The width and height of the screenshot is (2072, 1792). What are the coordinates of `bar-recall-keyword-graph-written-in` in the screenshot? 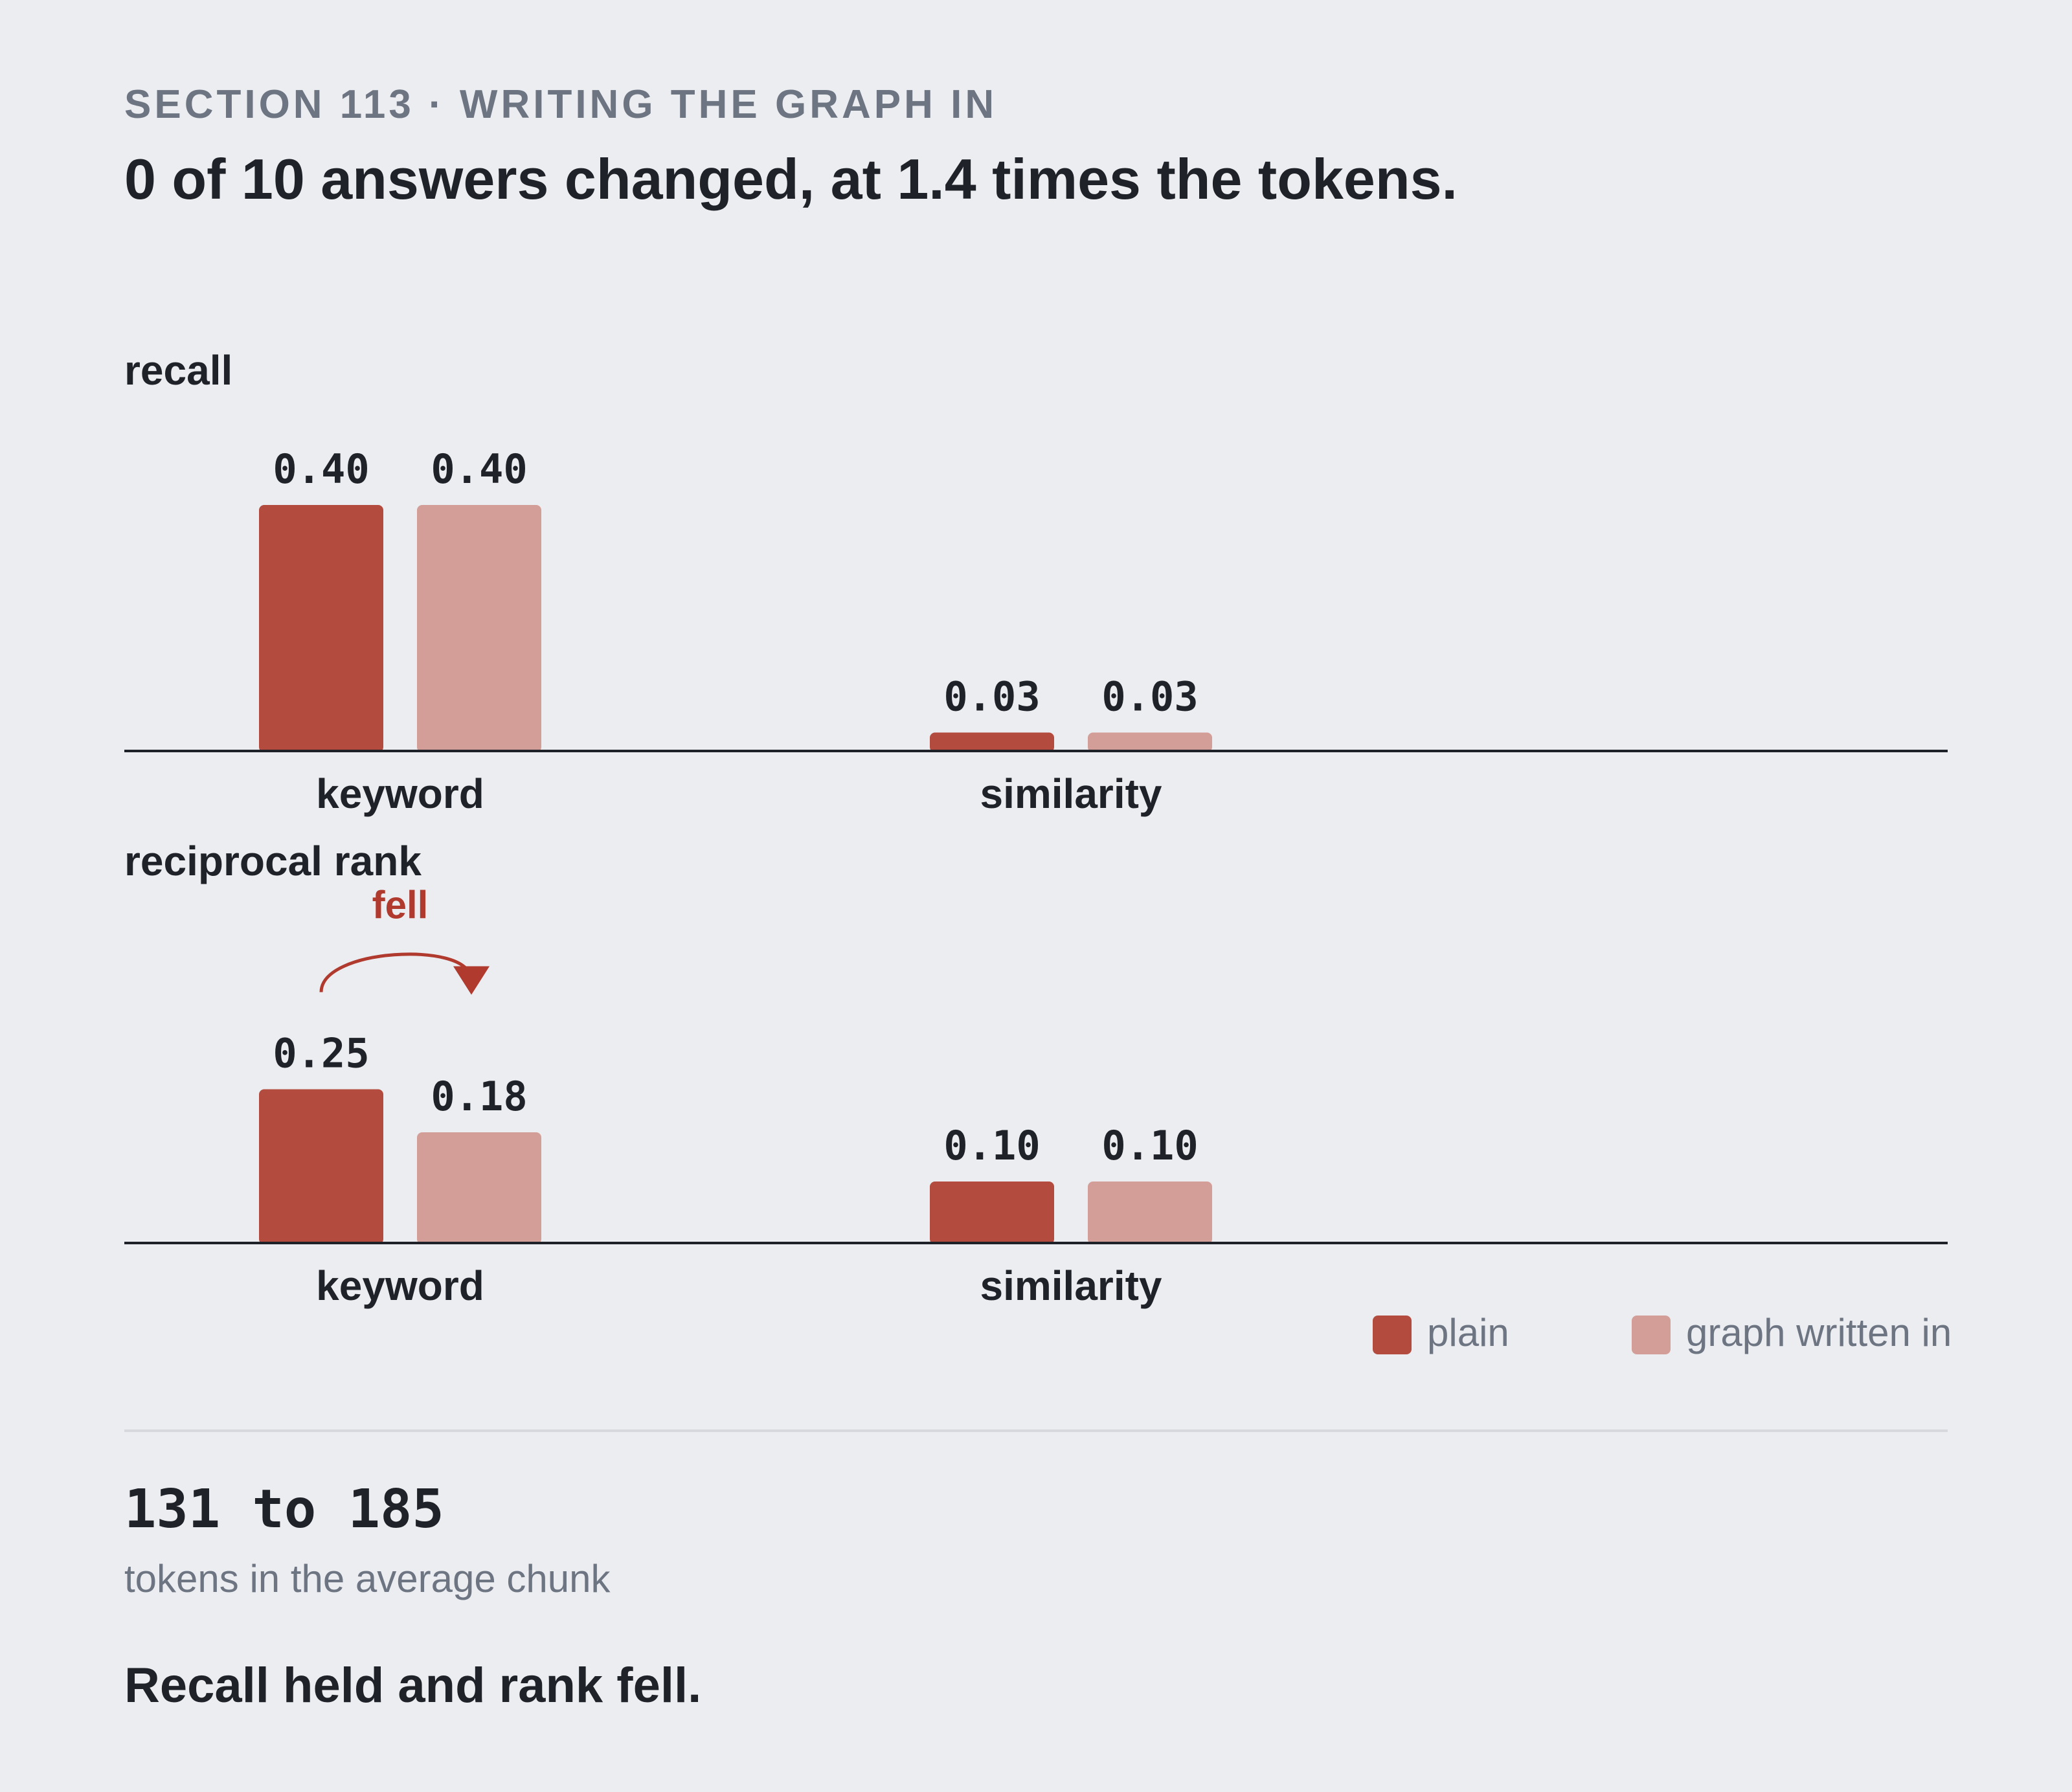 It's located at (479, 628).